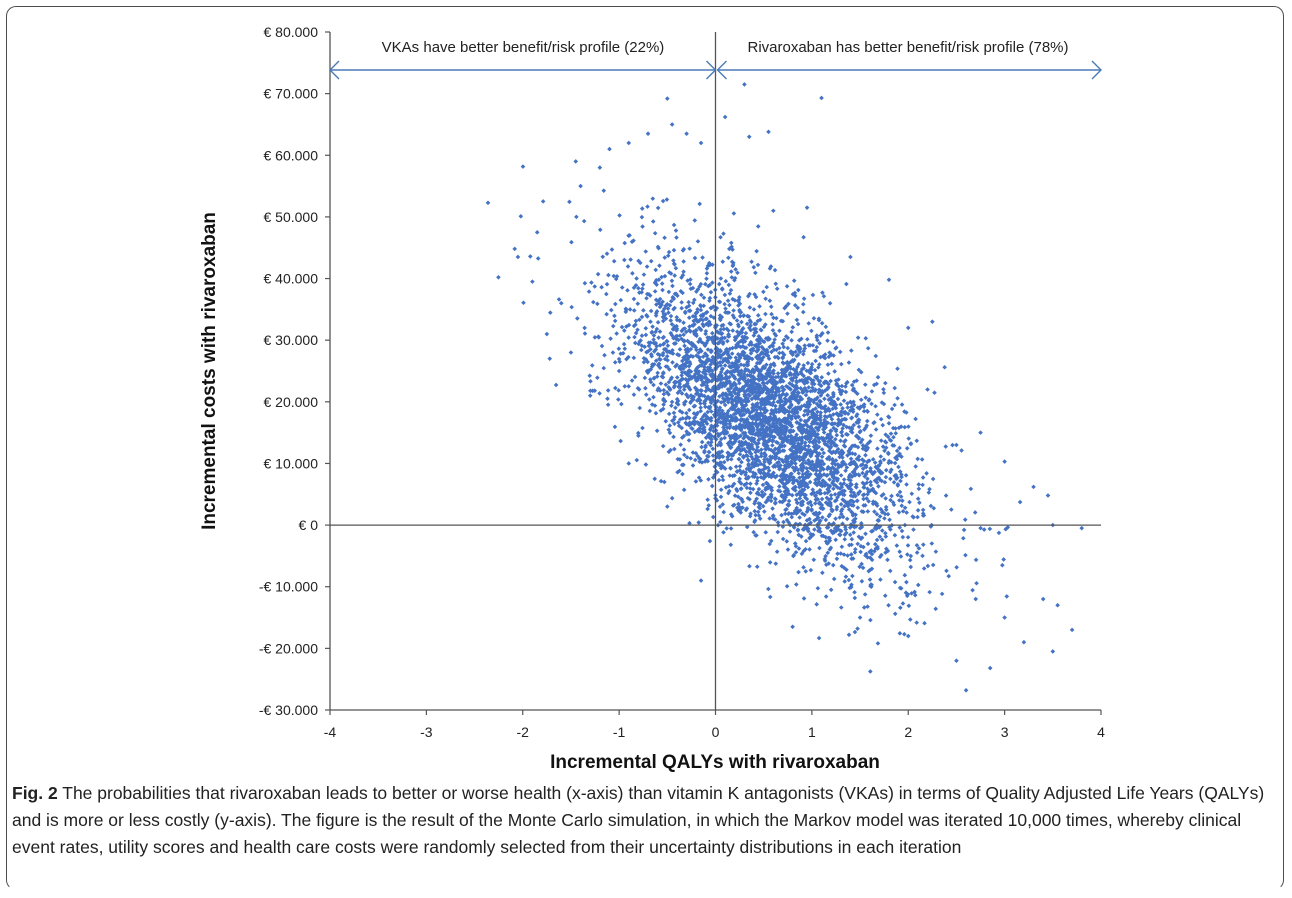 The height and width of the screenshot is (898, 1292). I want to click on x-tick-label: -1, so click(619, 732).